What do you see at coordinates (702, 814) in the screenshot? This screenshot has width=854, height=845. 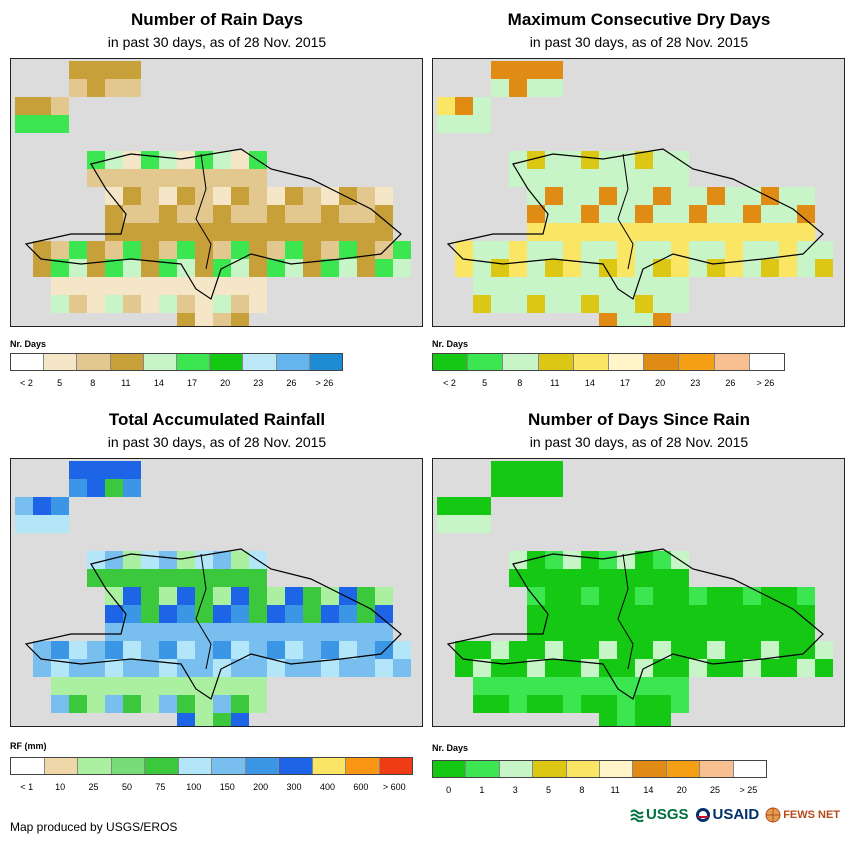 I see `usaid-seal-icon` at bounding box center [702, 814].